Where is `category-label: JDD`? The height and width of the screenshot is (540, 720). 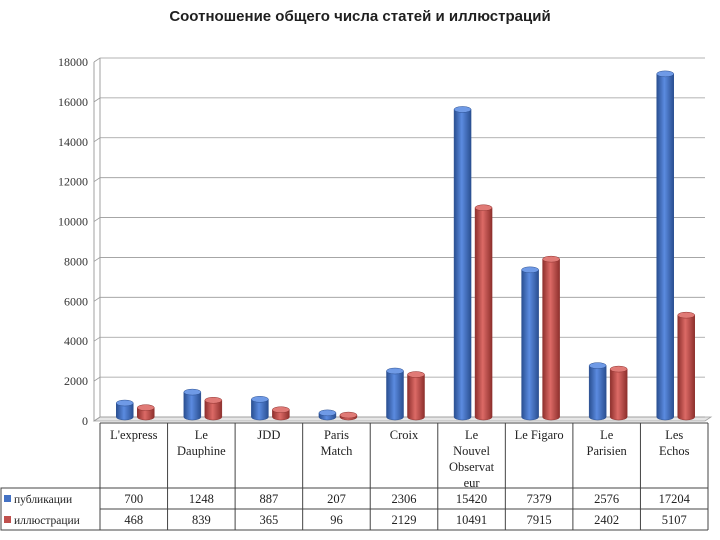
category-label: JDD is located at coordinates (268, 435).